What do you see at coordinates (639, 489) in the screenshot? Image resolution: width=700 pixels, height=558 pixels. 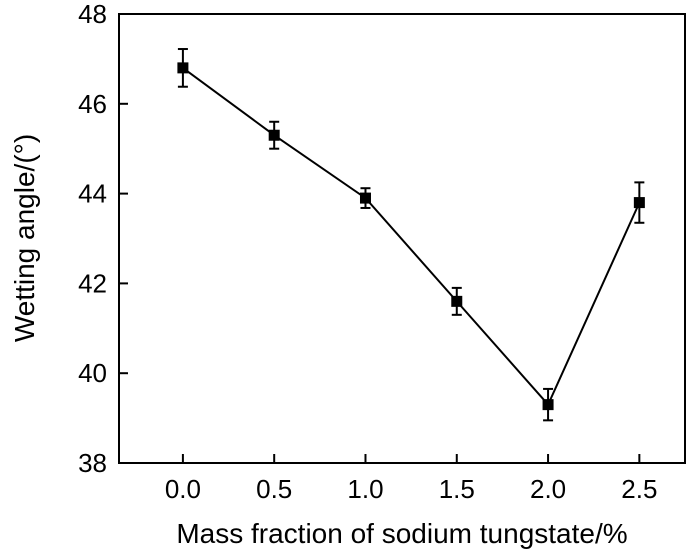 I see `x-tick-label: 2.5` at bounding box center [639, 489].